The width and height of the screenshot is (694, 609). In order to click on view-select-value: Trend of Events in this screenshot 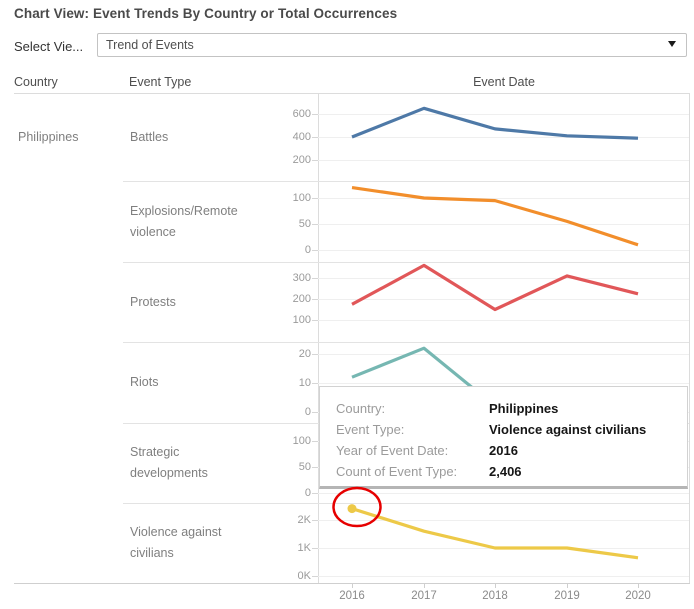, I will do `click(150, 45)`.